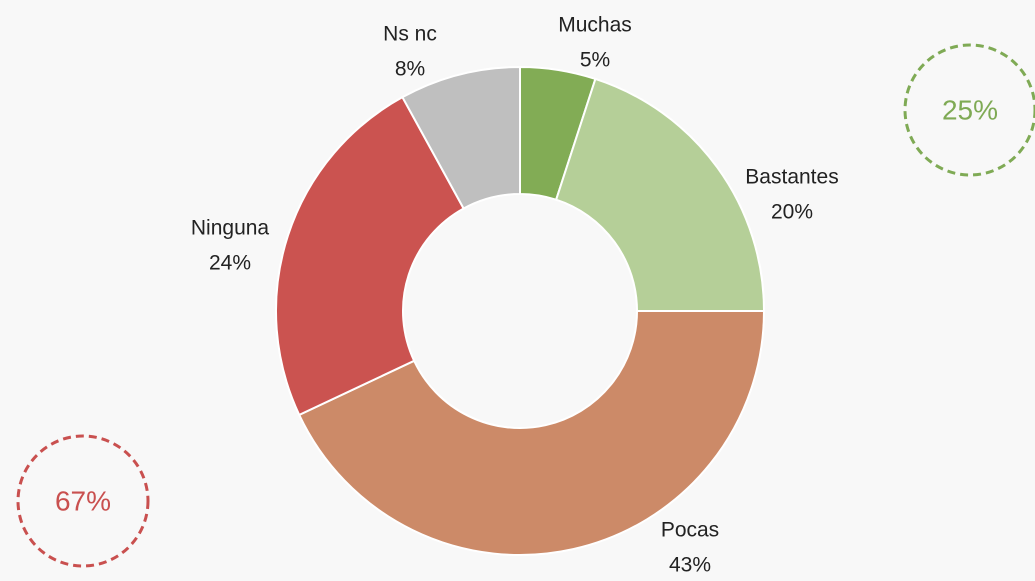 The width and height of the screenshot is (1035, 581). Describe the element at coordinates (690, 530) in the screenshot. I see `segment-label: Pocas` at that location.